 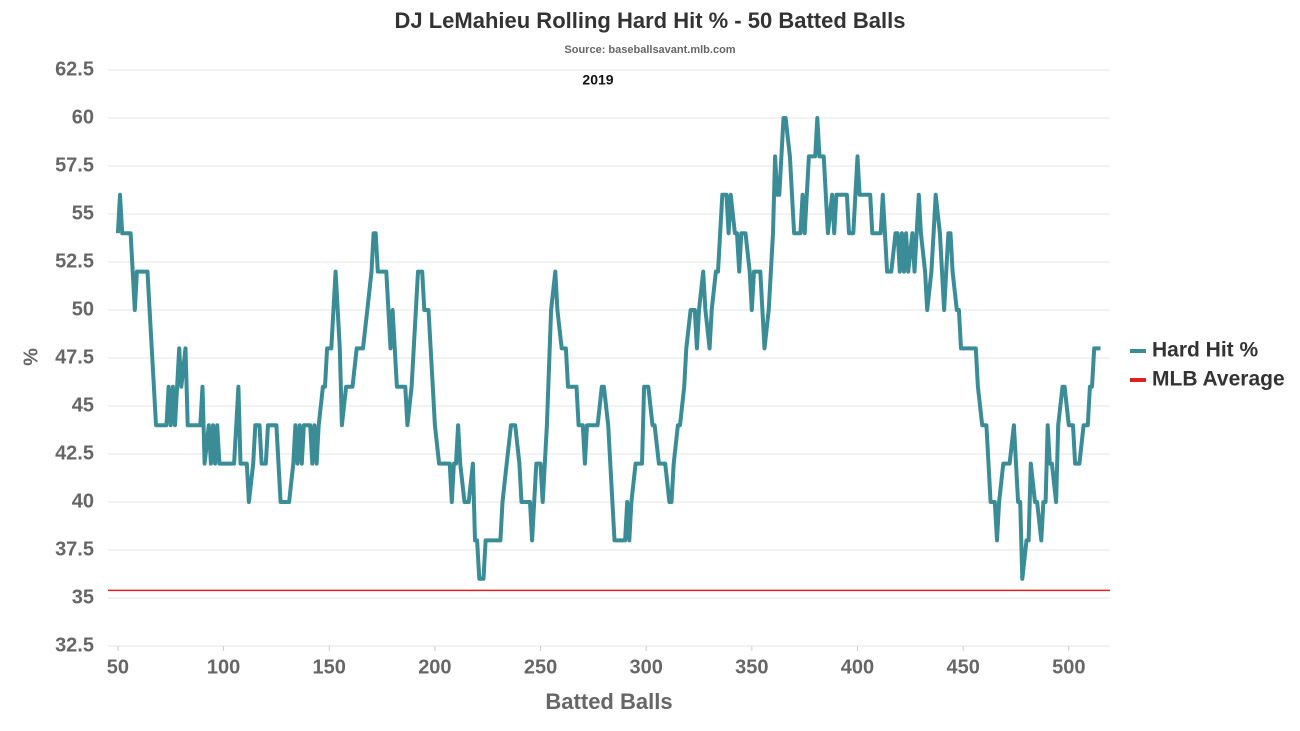 What do you see at coordinates (74, 357) in the screenshot?
I see `y-tick-label: 47.5` at bounding box center [74, 357].